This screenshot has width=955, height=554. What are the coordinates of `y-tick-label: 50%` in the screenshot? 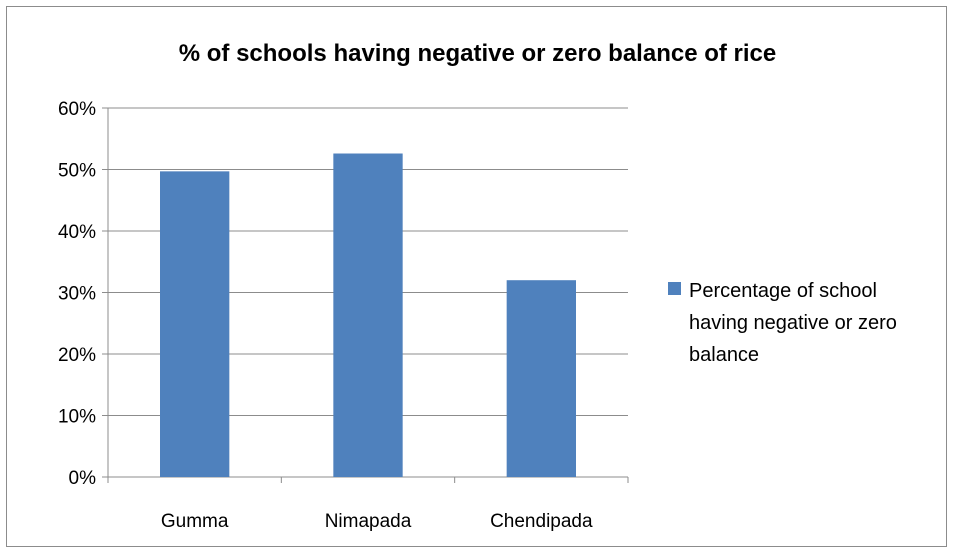 It's located at (77, 171).